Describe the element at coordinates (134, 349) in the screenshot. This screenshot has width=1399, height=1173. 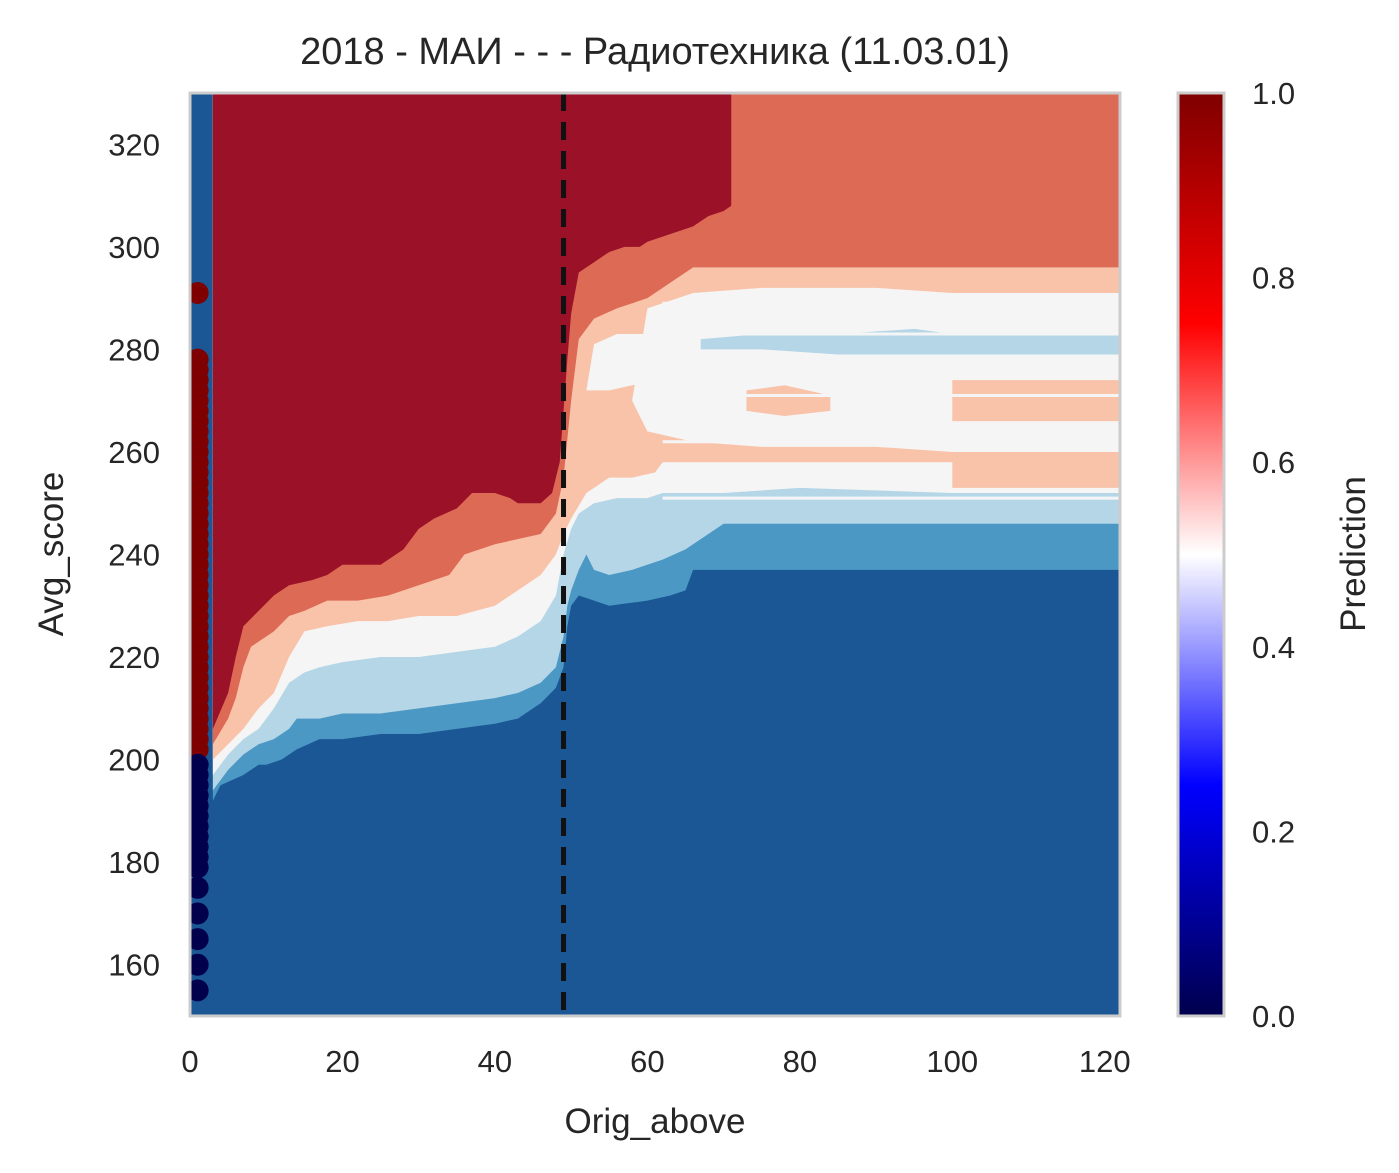
I see `y-tick-label: 280` at that location.